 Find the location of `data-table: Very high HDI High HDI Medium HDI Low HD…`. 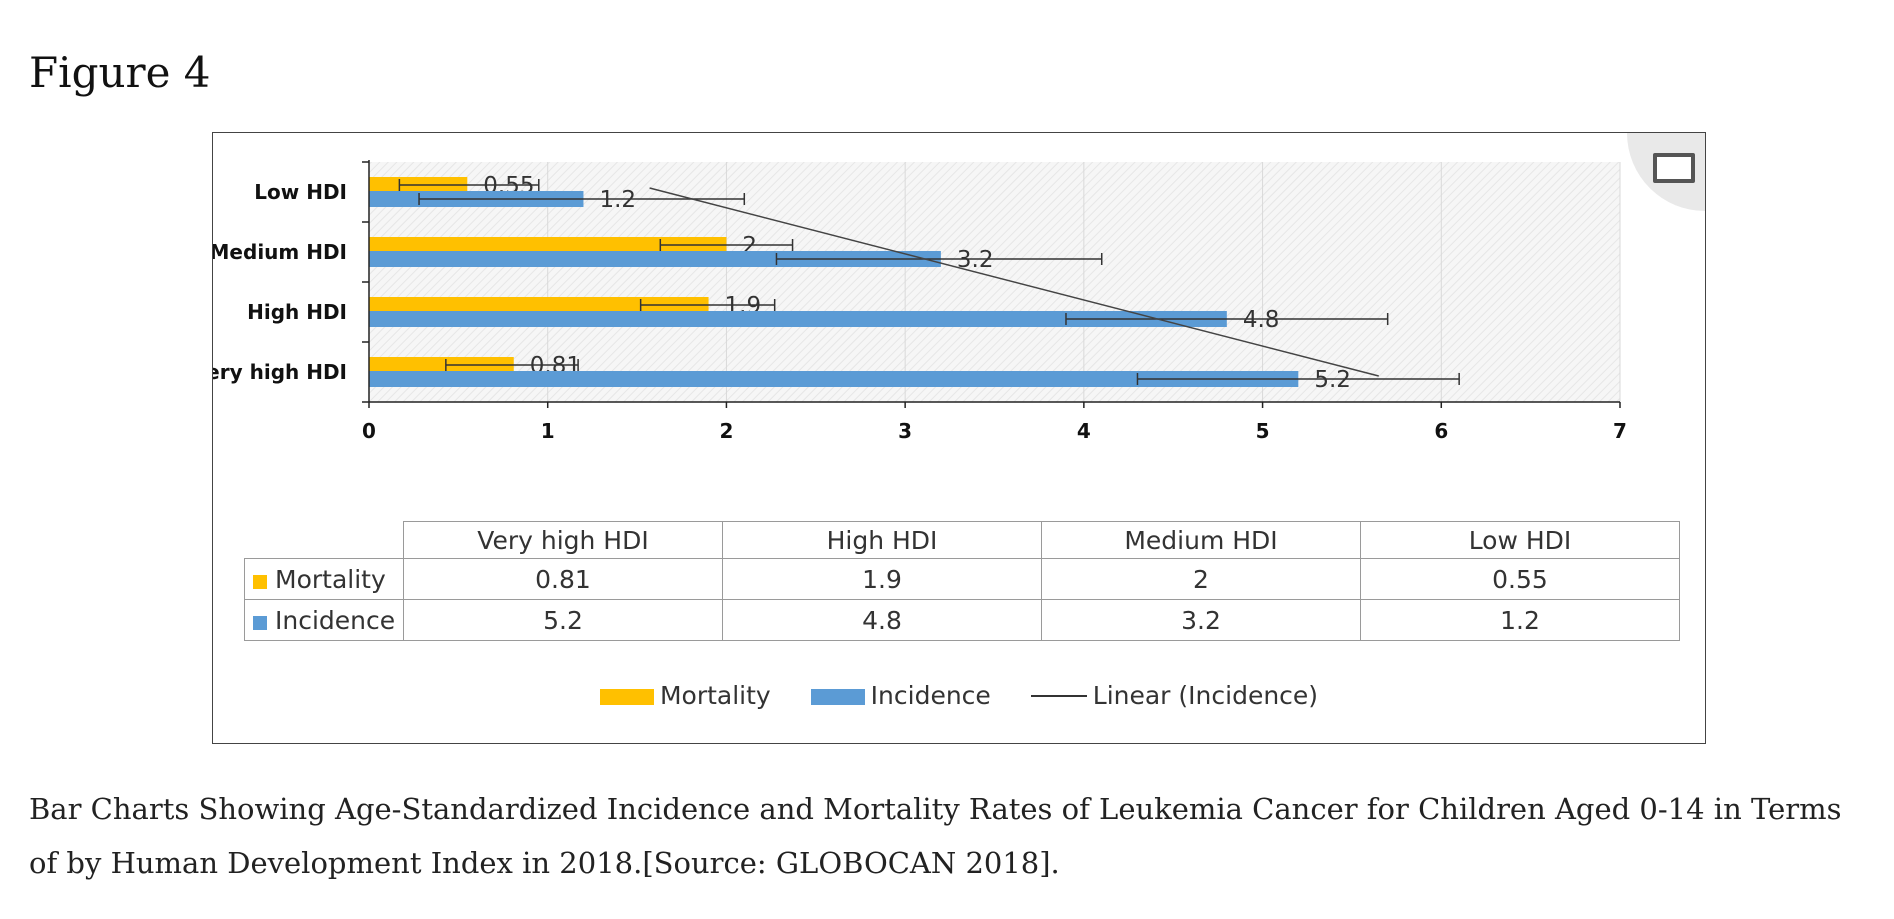

data-table: Very high HDI High HDI Medium HDI Low HD… is located at coordinates (962, 581).